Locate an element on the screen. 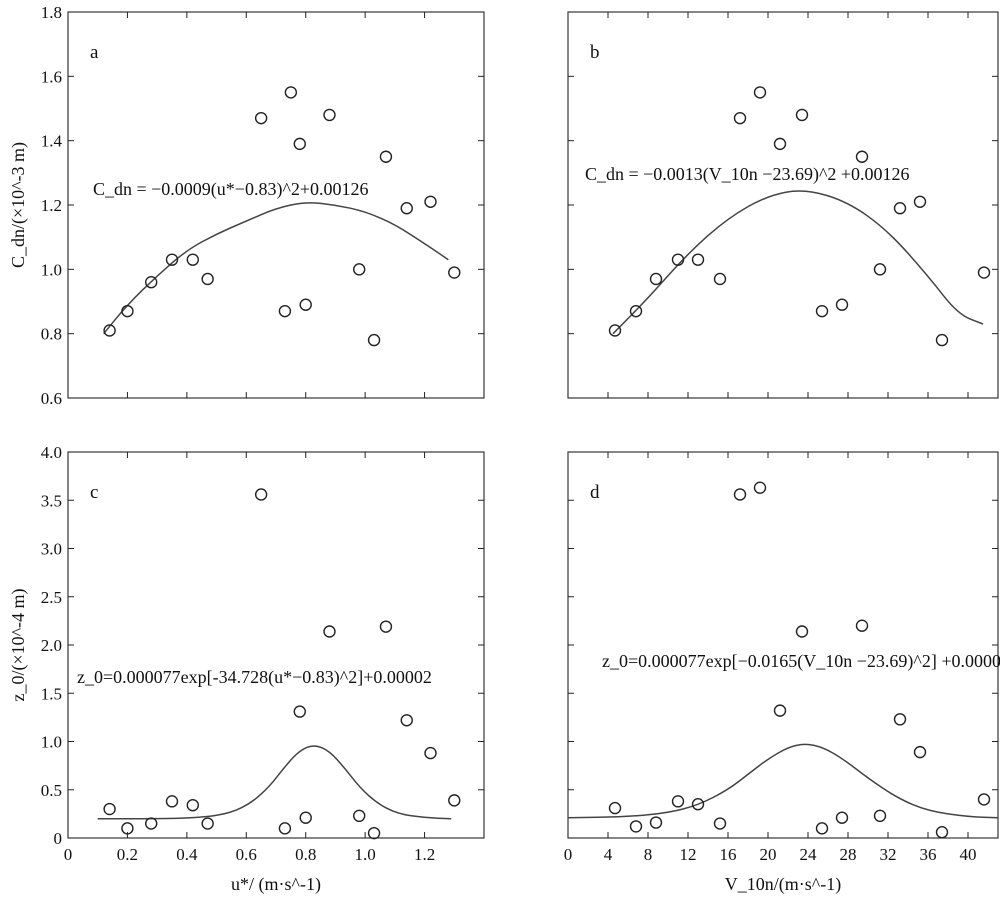  panel-c-x-tick-label: 0.4 is located at coordinates (187, 854).